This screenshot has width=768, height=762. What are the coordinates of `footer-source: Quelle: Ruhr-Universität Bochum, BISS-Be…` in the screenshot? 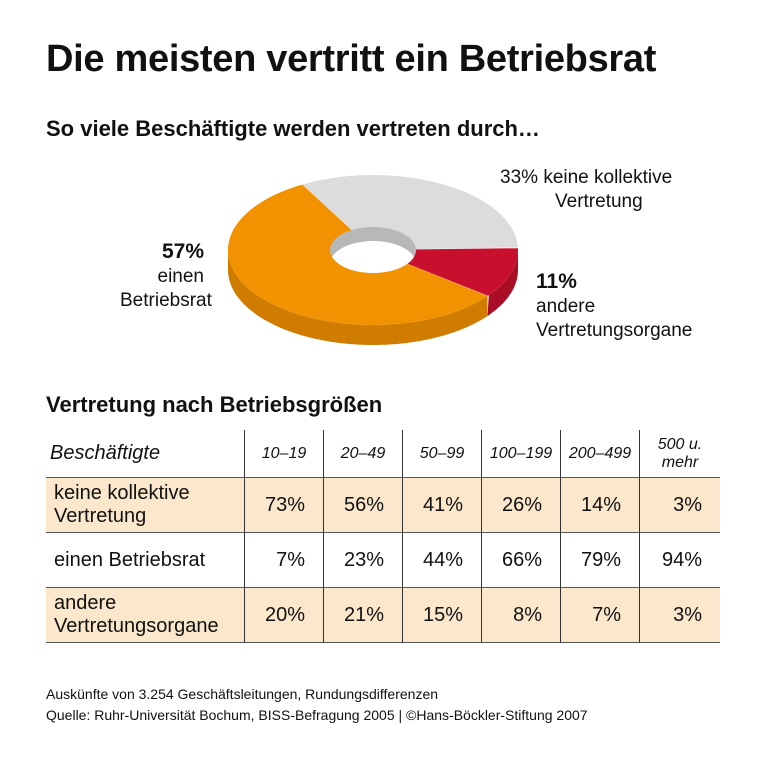 It's located at (317, 715).